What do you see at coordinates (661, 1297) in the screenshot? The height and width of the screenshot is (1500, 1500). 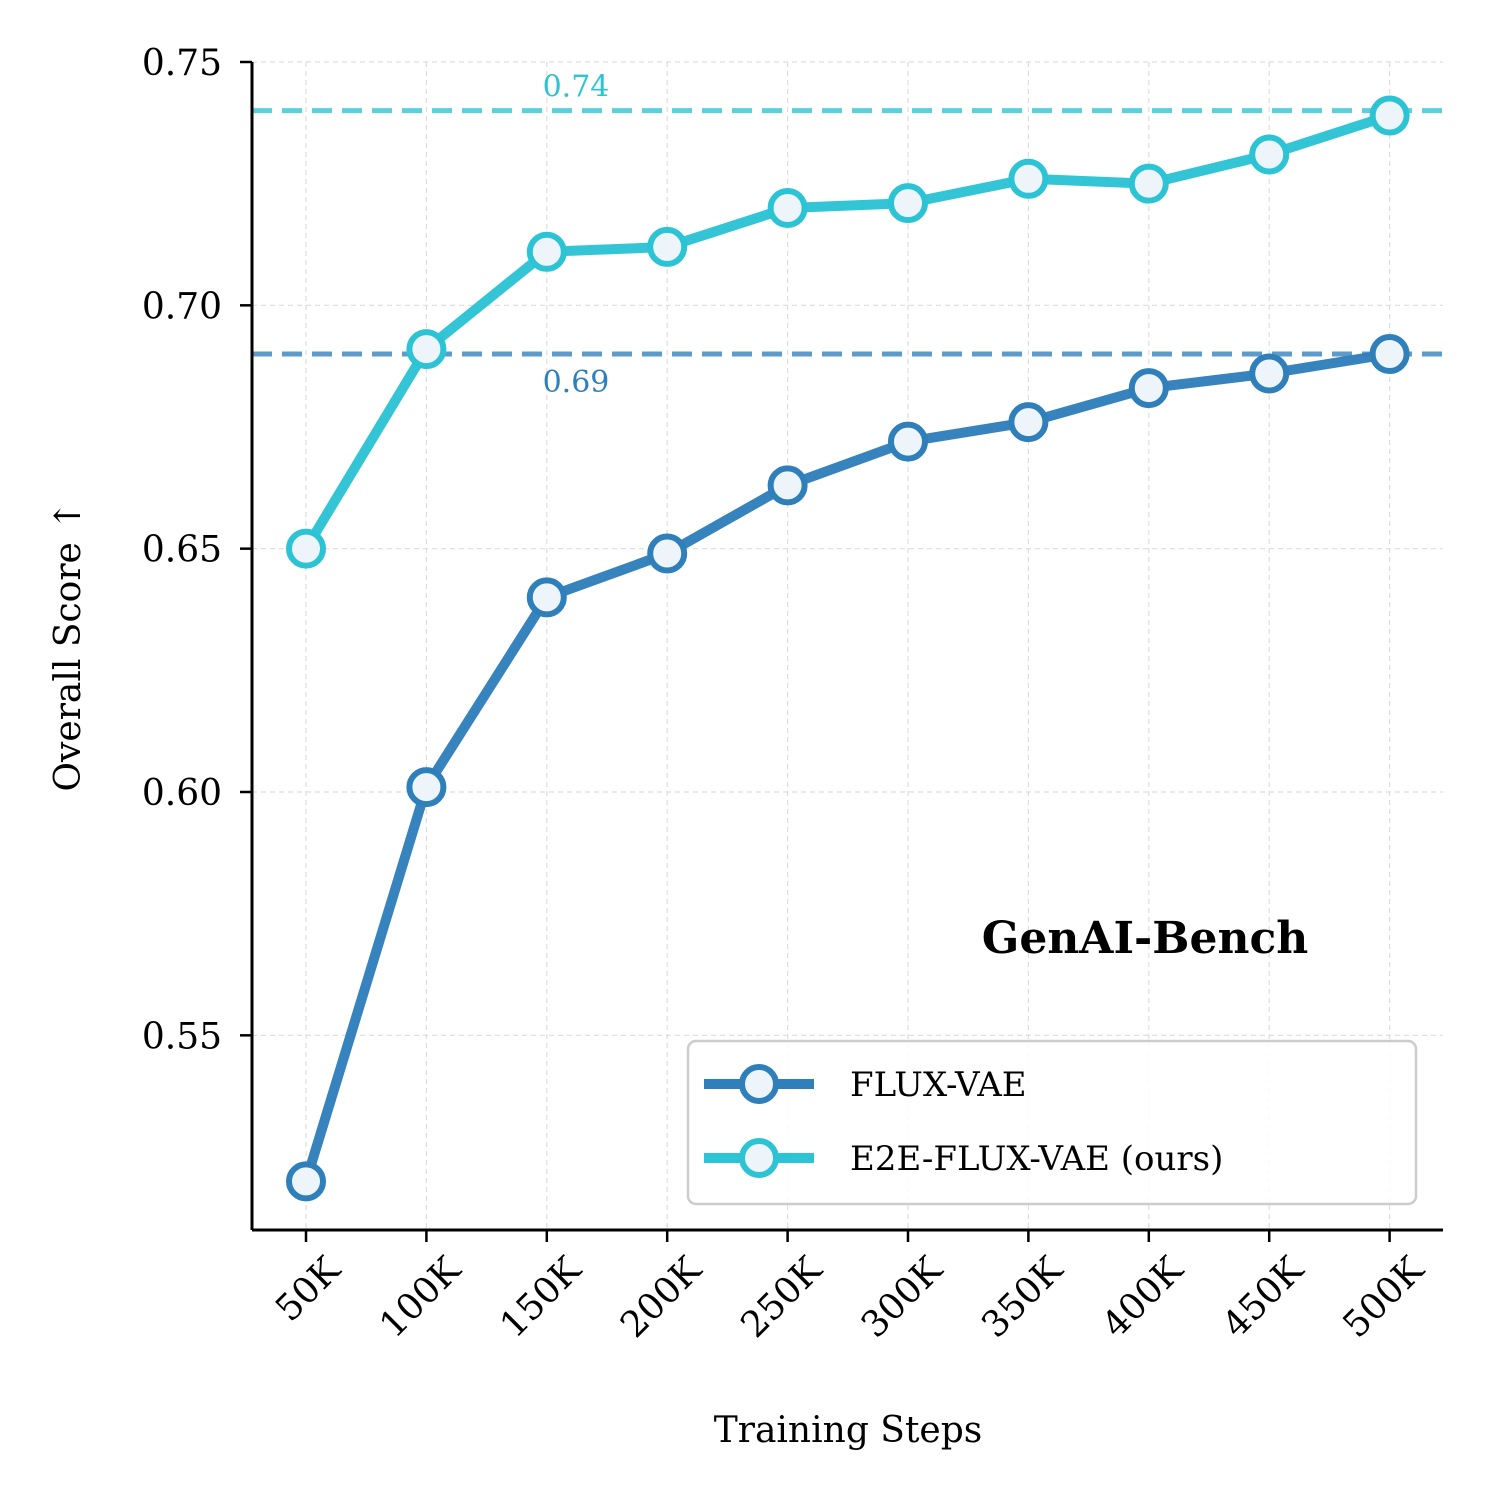 I see `x-tick-label: 200K` at bounding box center [661, 1297].